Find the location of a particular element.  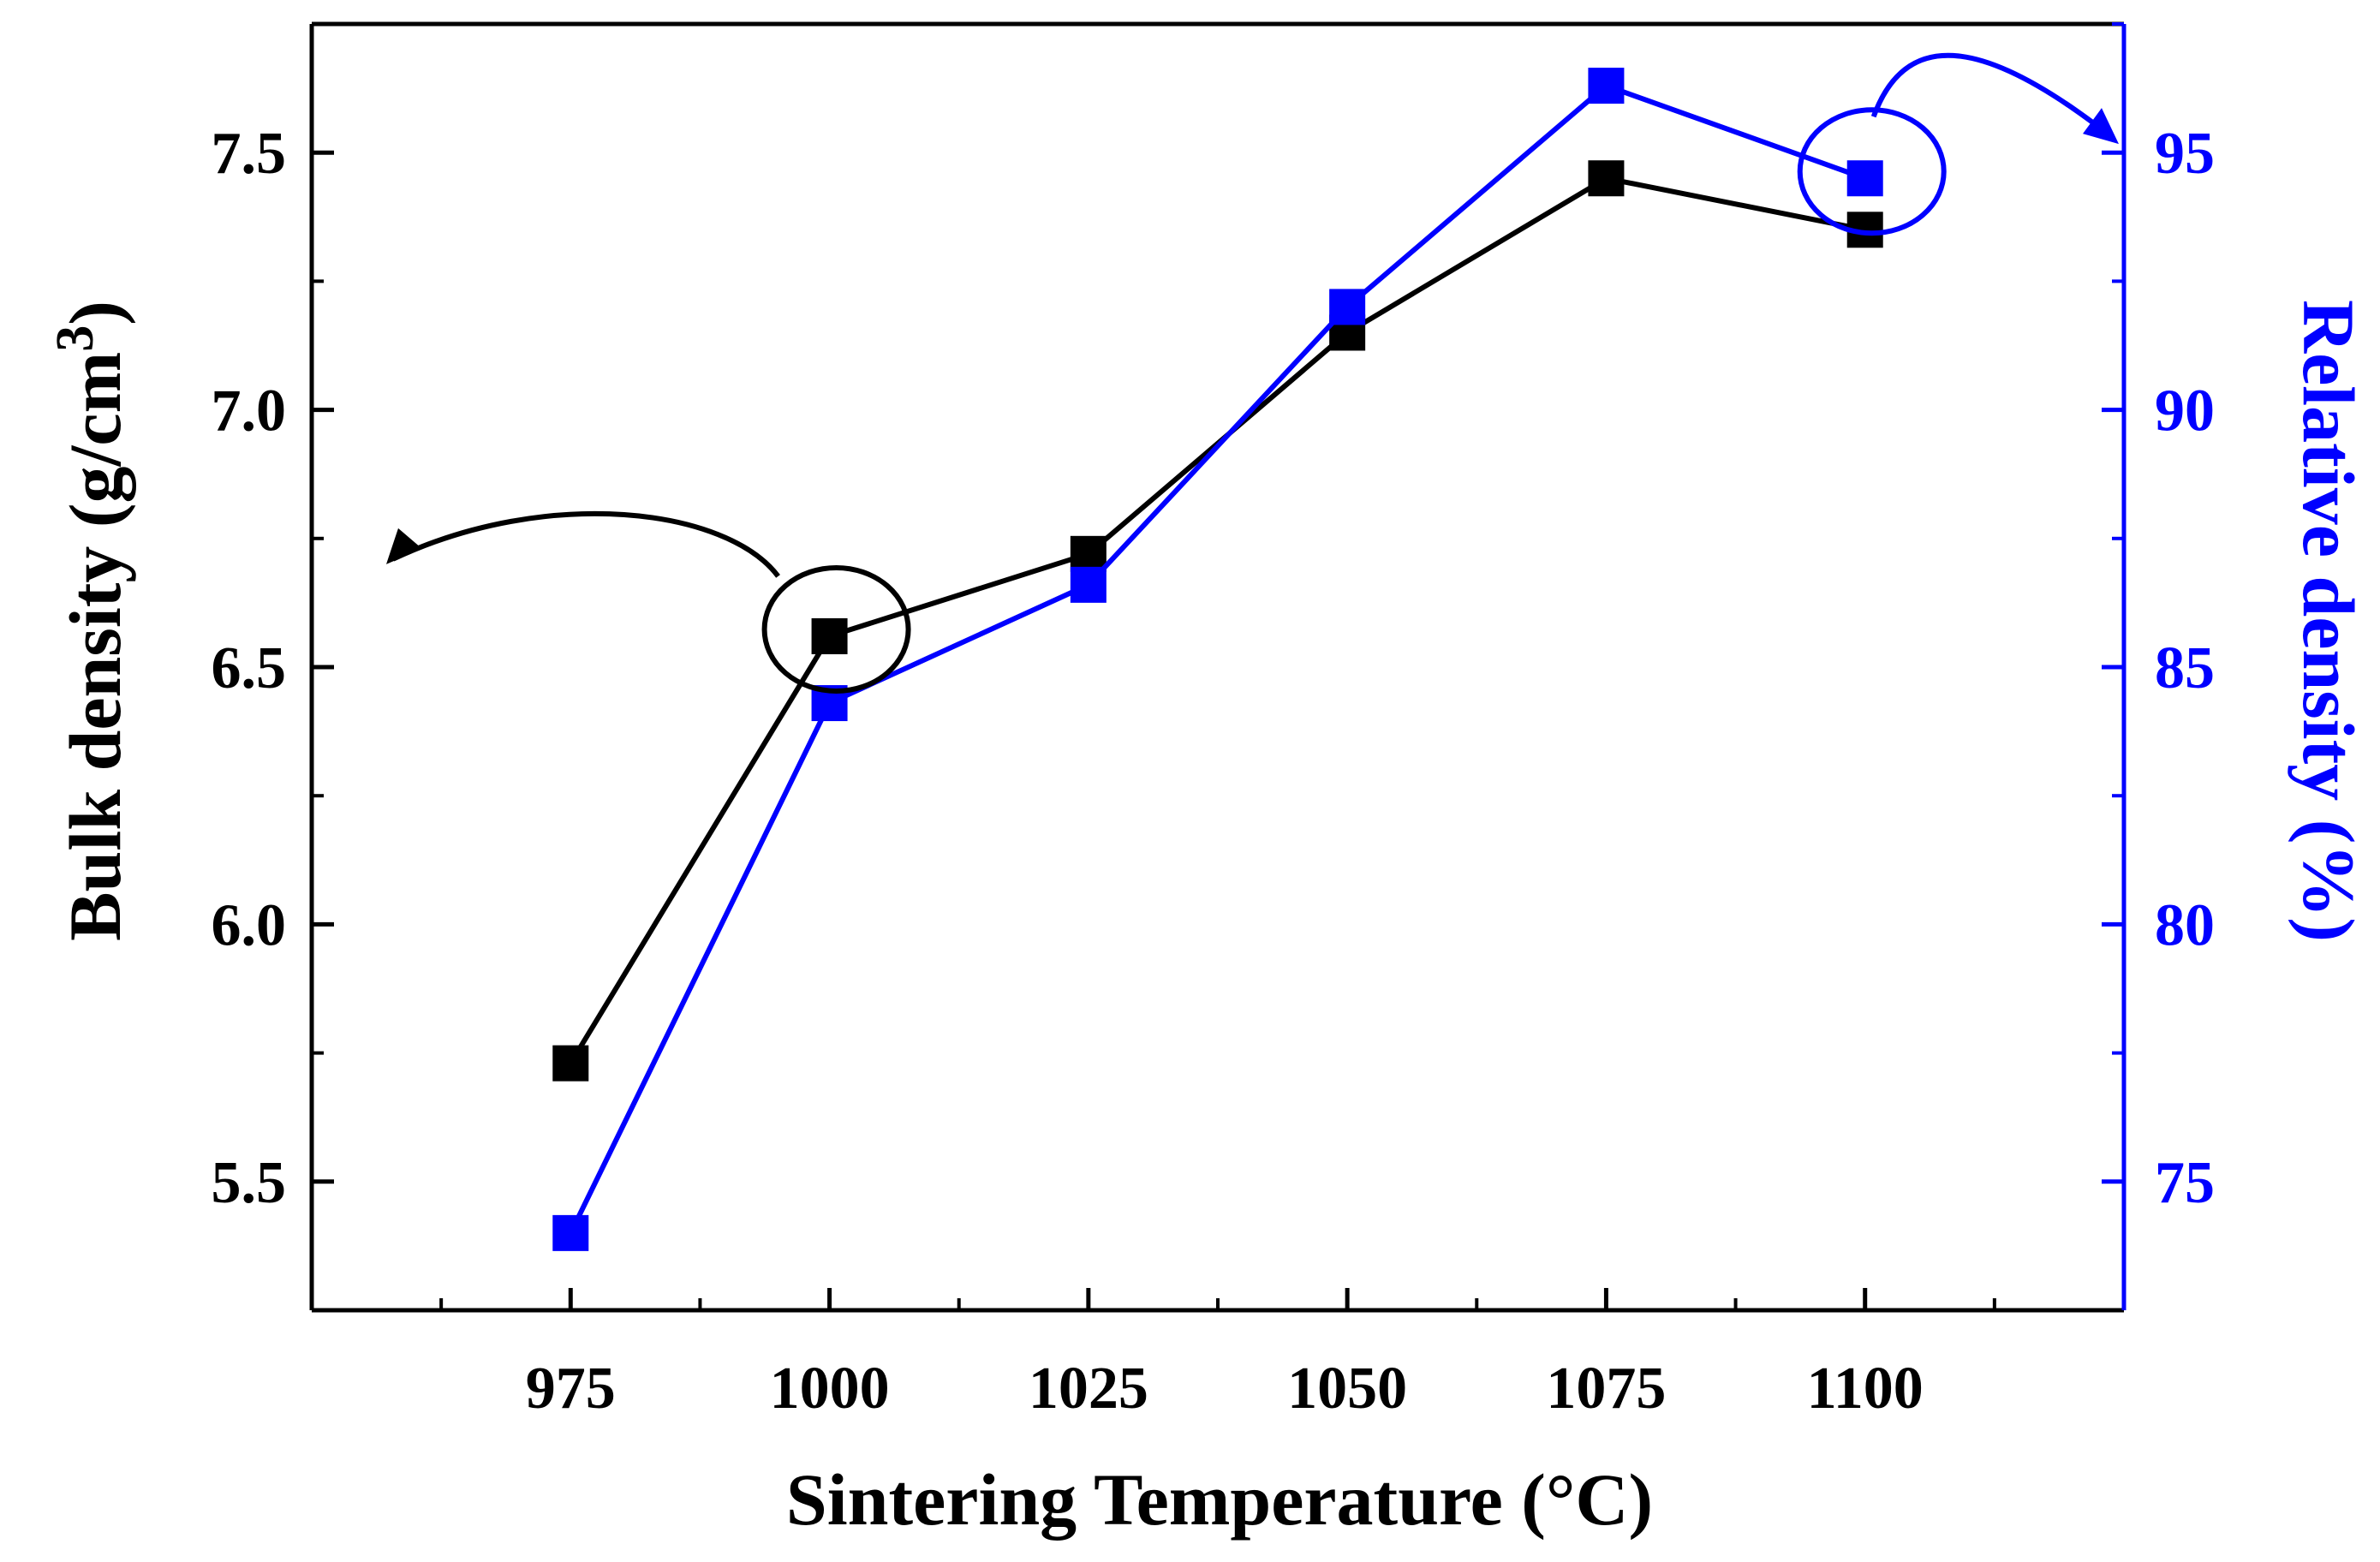

x-tick-label: 1025 is located at coordinates (1088, 1389).